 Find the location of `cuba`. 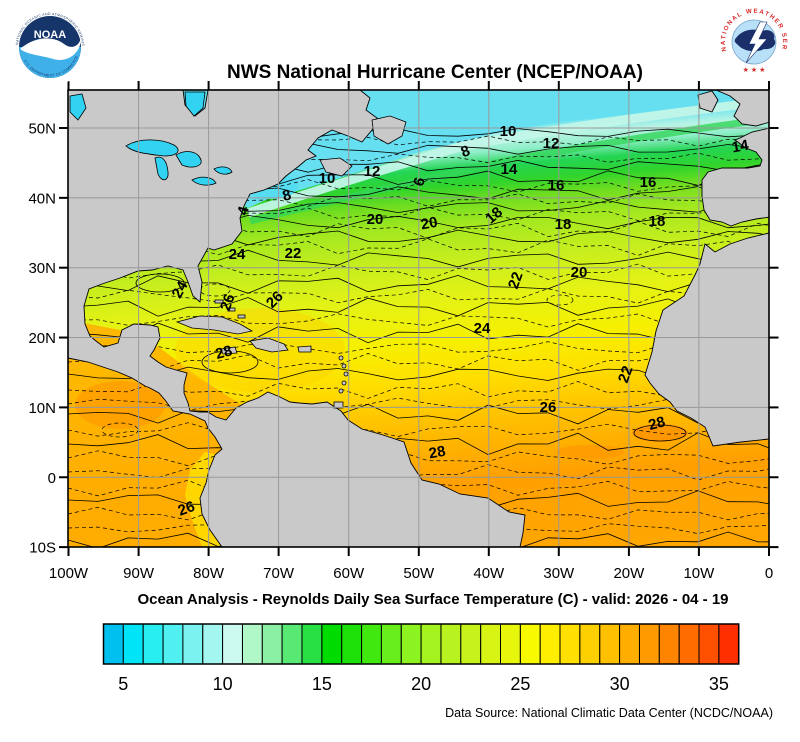

cuba is located at coordinates (214, 325).